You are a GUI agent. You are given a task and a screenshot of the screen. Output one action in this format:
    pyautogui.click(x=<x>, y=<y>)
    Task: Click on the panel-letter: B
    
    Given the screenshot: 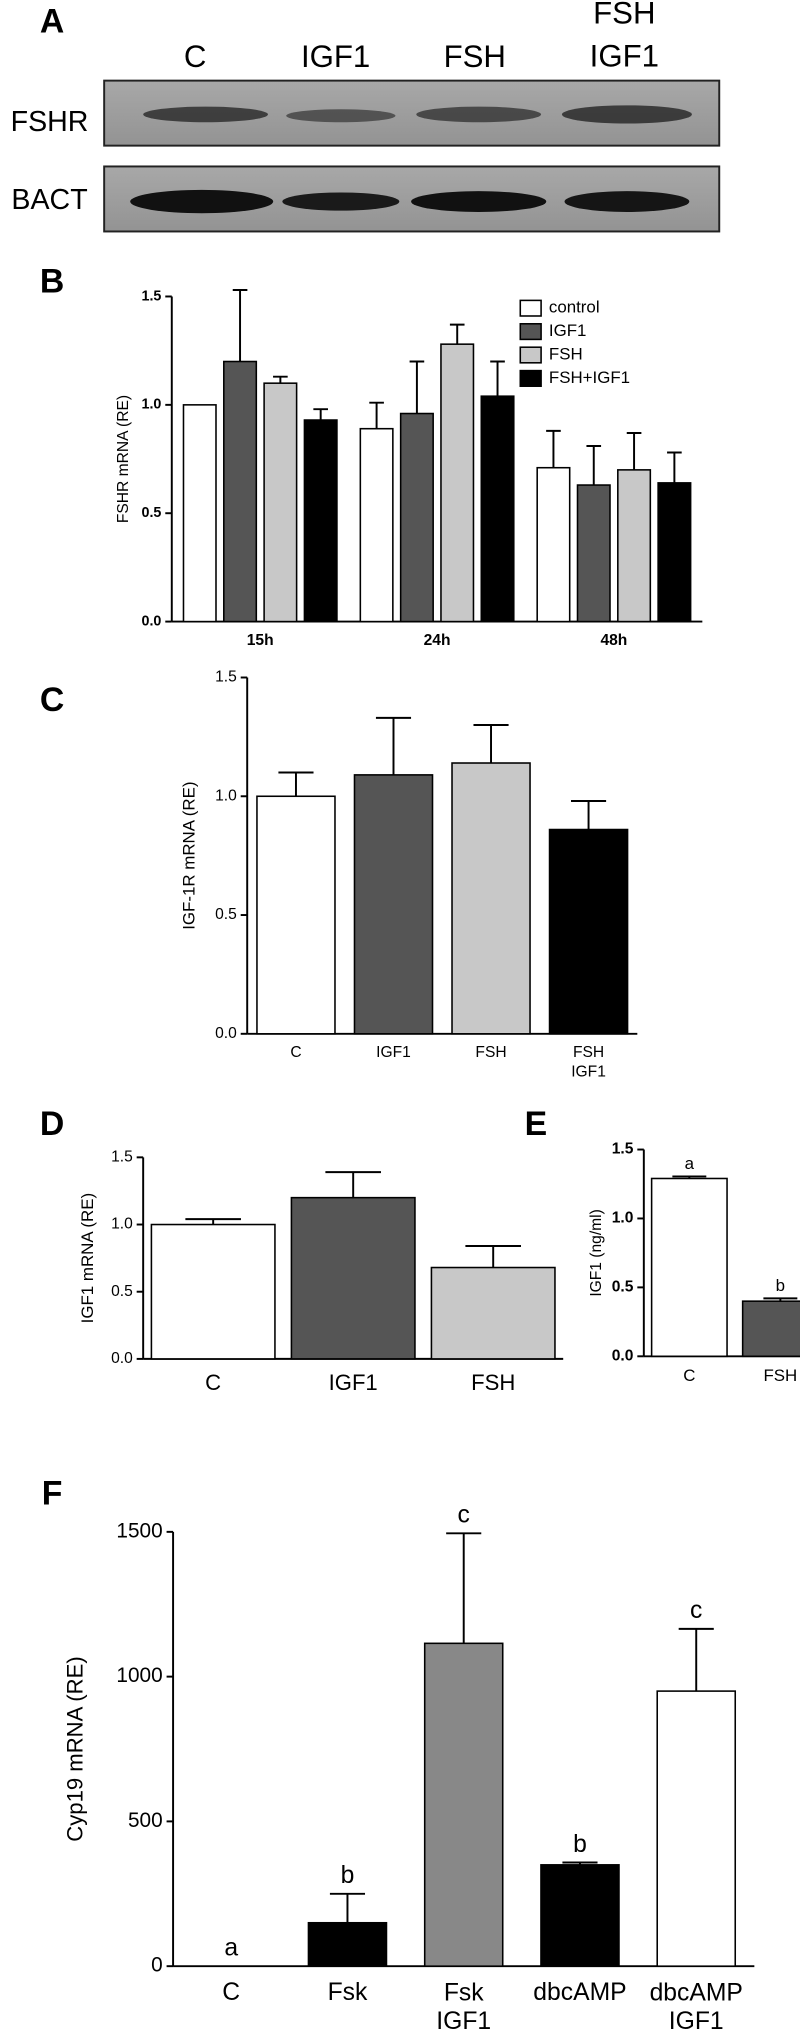 What is the action you would take?
    pyautogui.click(x=52, y=281)
    